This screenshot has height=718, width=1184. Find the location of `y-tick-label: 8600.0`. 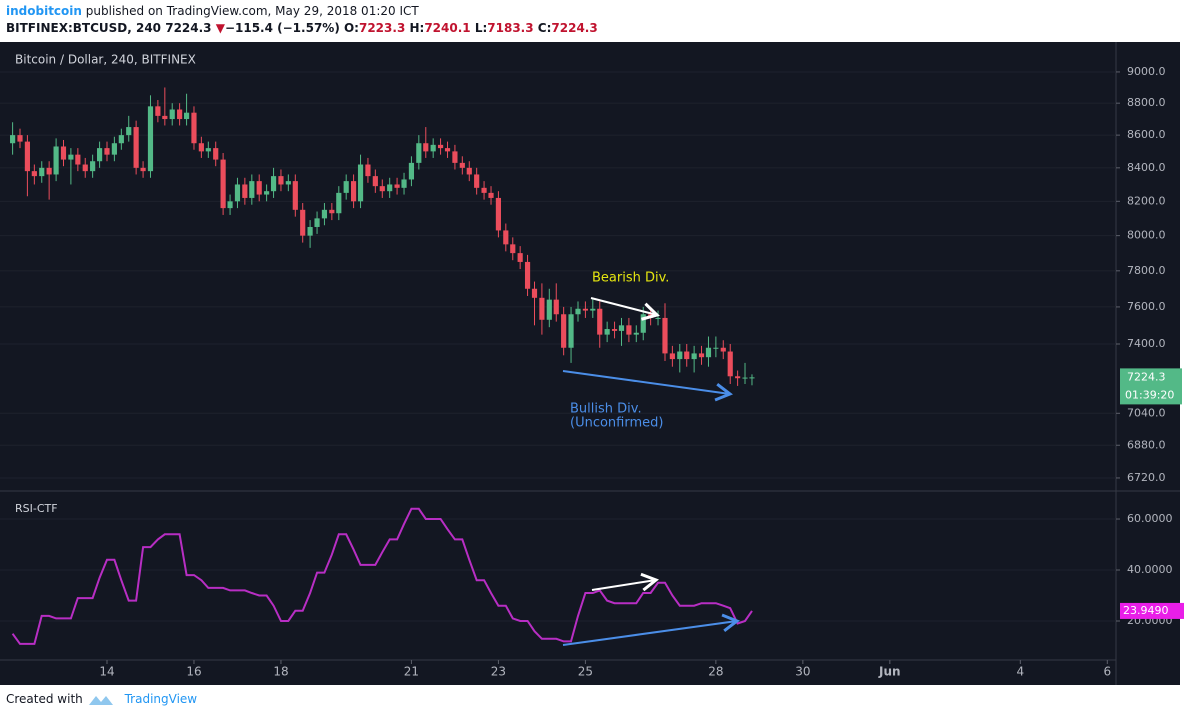

y-tick-label: 8600.0 is located at coordinates (1146, 134).